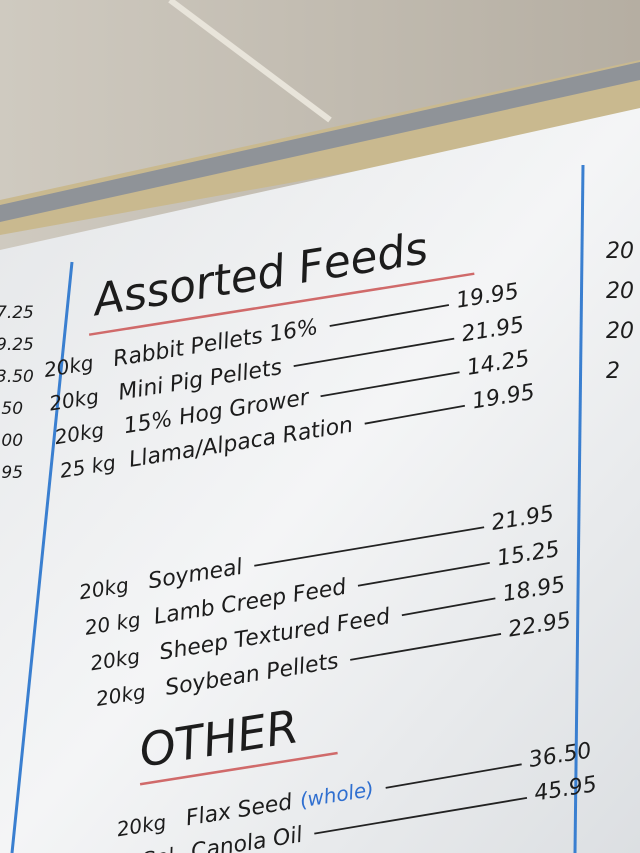 The width and height of the screenshot is (640, 853). I want to click on title-underline, so click(281, 304).